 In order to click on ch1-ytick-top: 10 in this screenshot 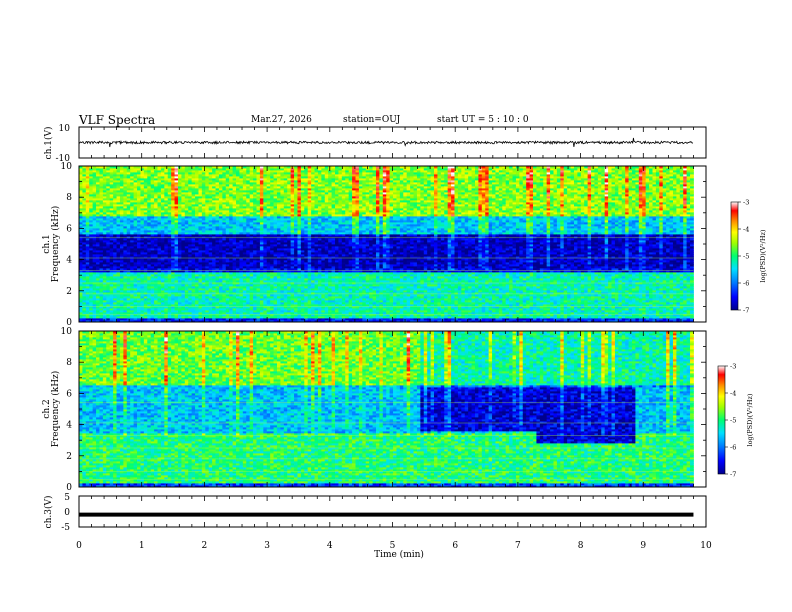, I will do `click(65, 129)`.